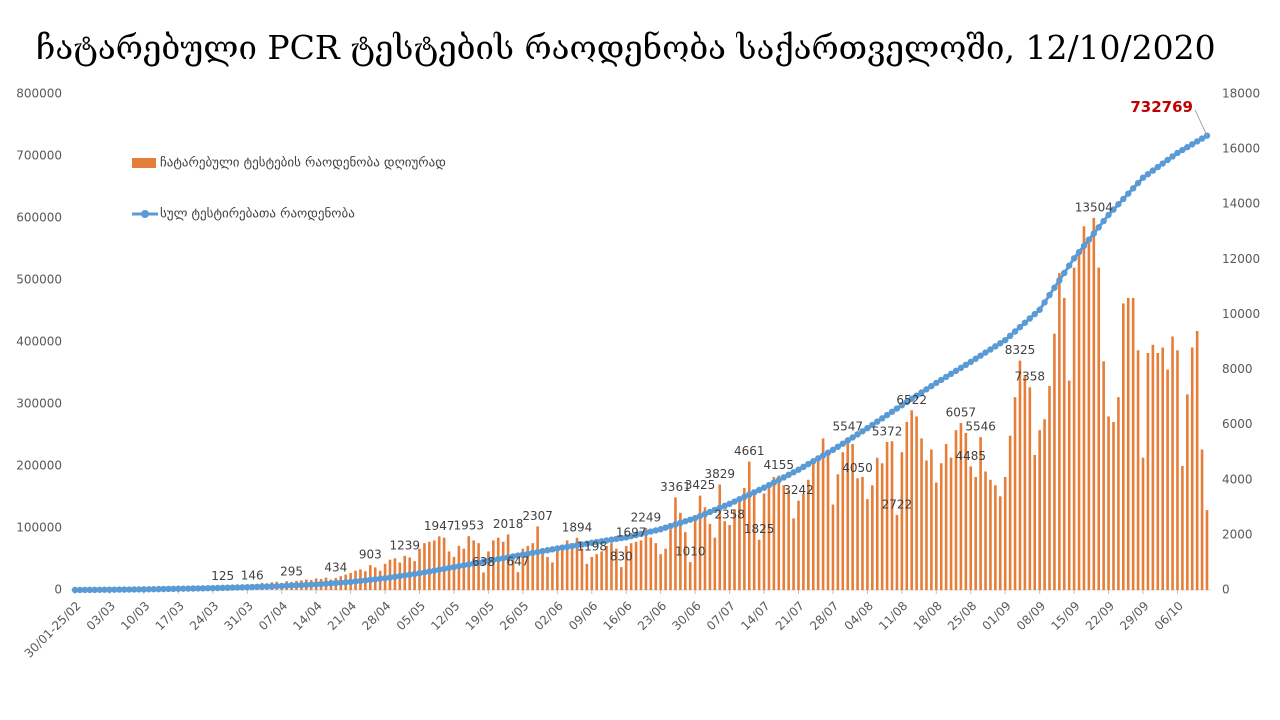 The width and height of the screenshot is (1280, 720). What do you see at coordinates (631, 533) in the screenshot?
I see `data-label: 1697` at bounding box center [631, 533].